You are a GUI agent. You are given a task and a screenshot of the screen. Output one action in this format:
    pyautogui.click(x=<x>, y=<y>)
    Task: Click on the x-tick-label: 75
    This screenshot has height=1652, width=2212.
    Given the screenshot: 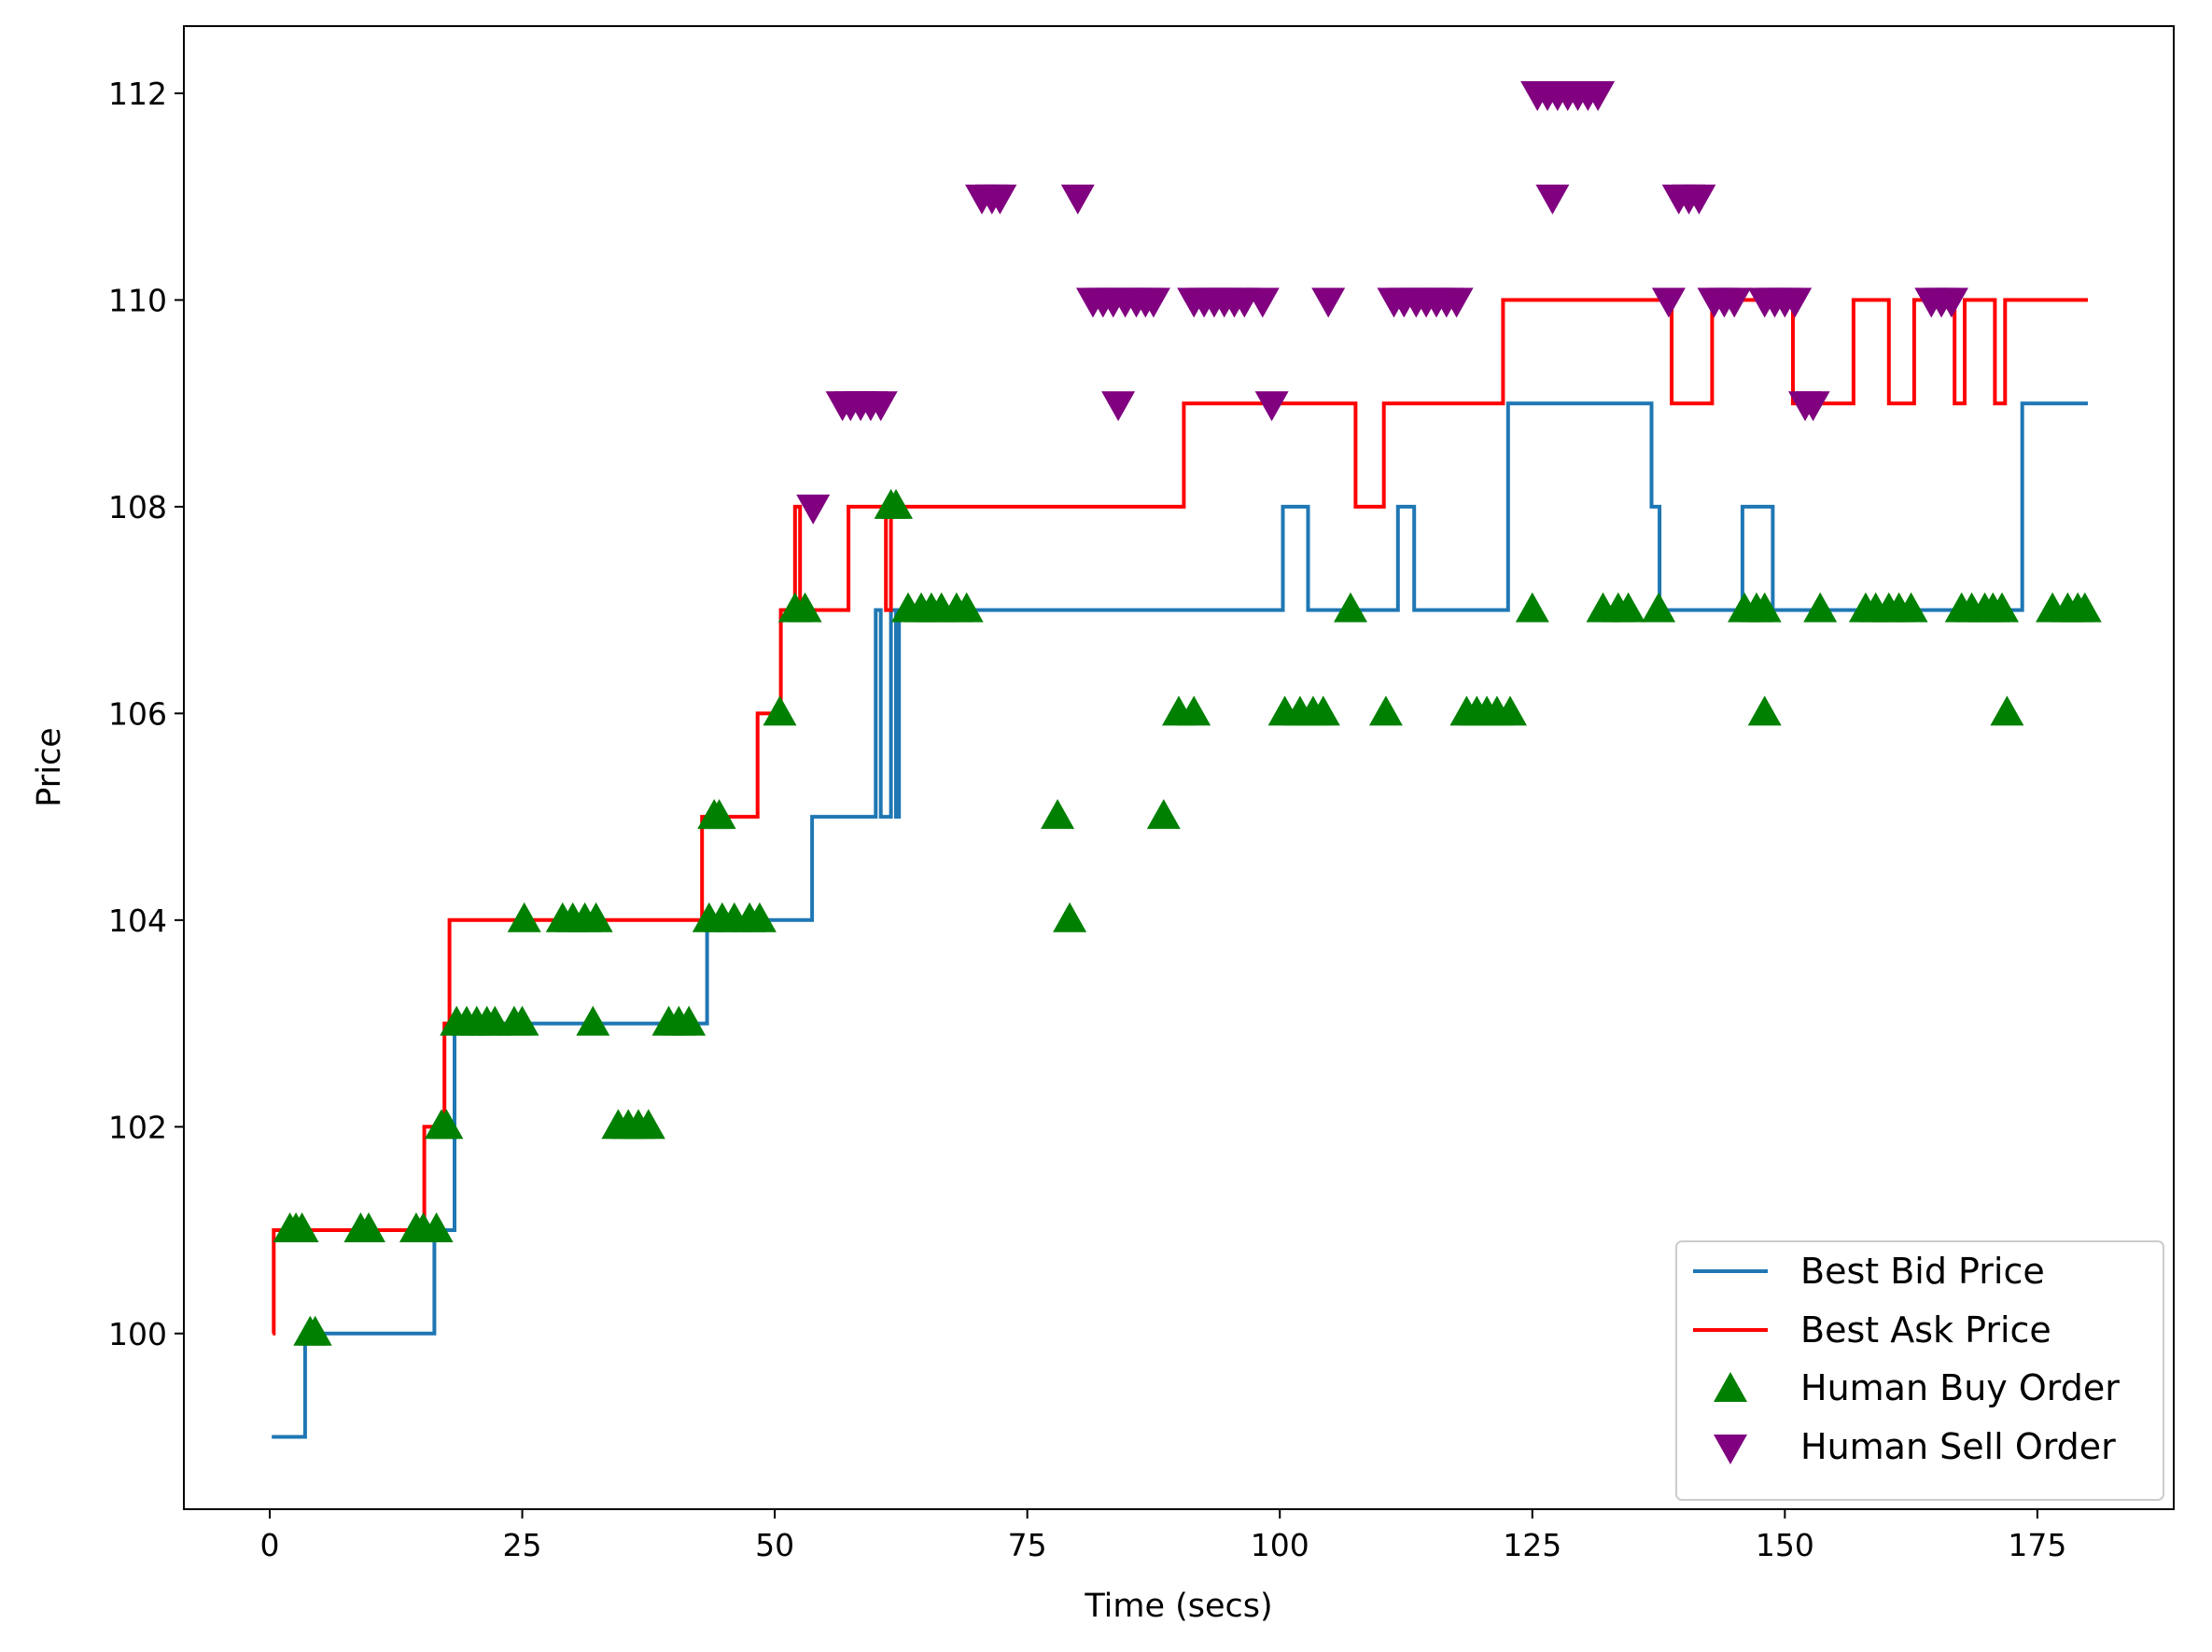 What is the action you would take?
    pyautogui.click(x=1027, y=1545)
    